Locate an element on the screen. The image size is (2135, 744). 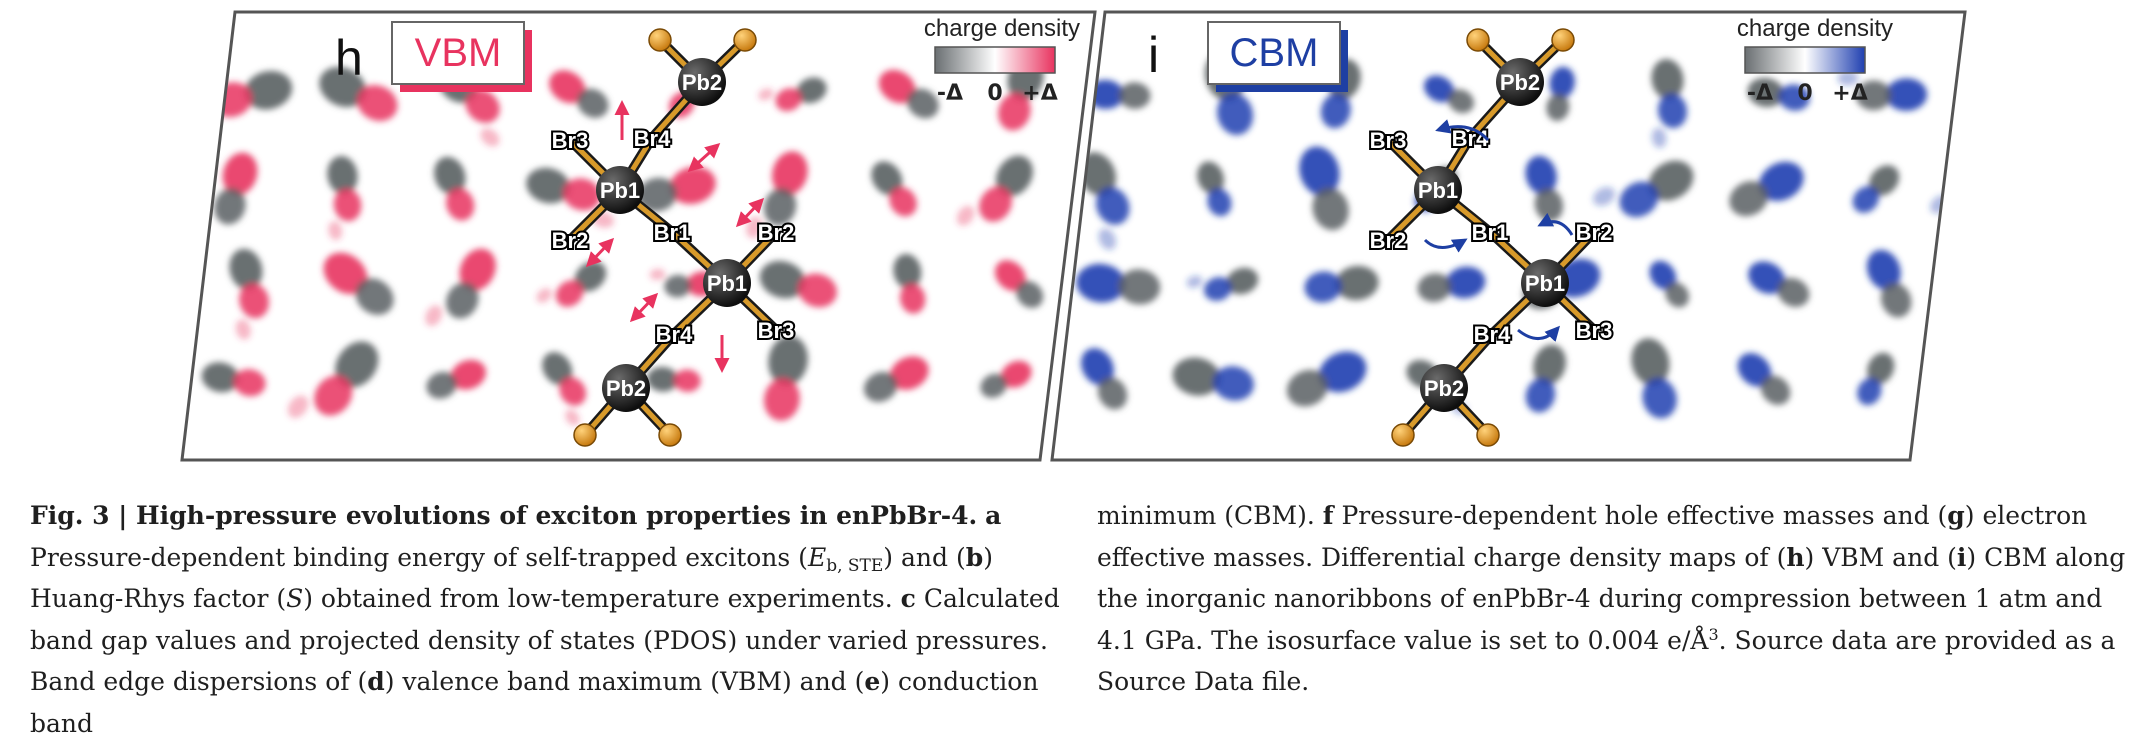
caption-label-b: b is located at coordinates (974, 557).